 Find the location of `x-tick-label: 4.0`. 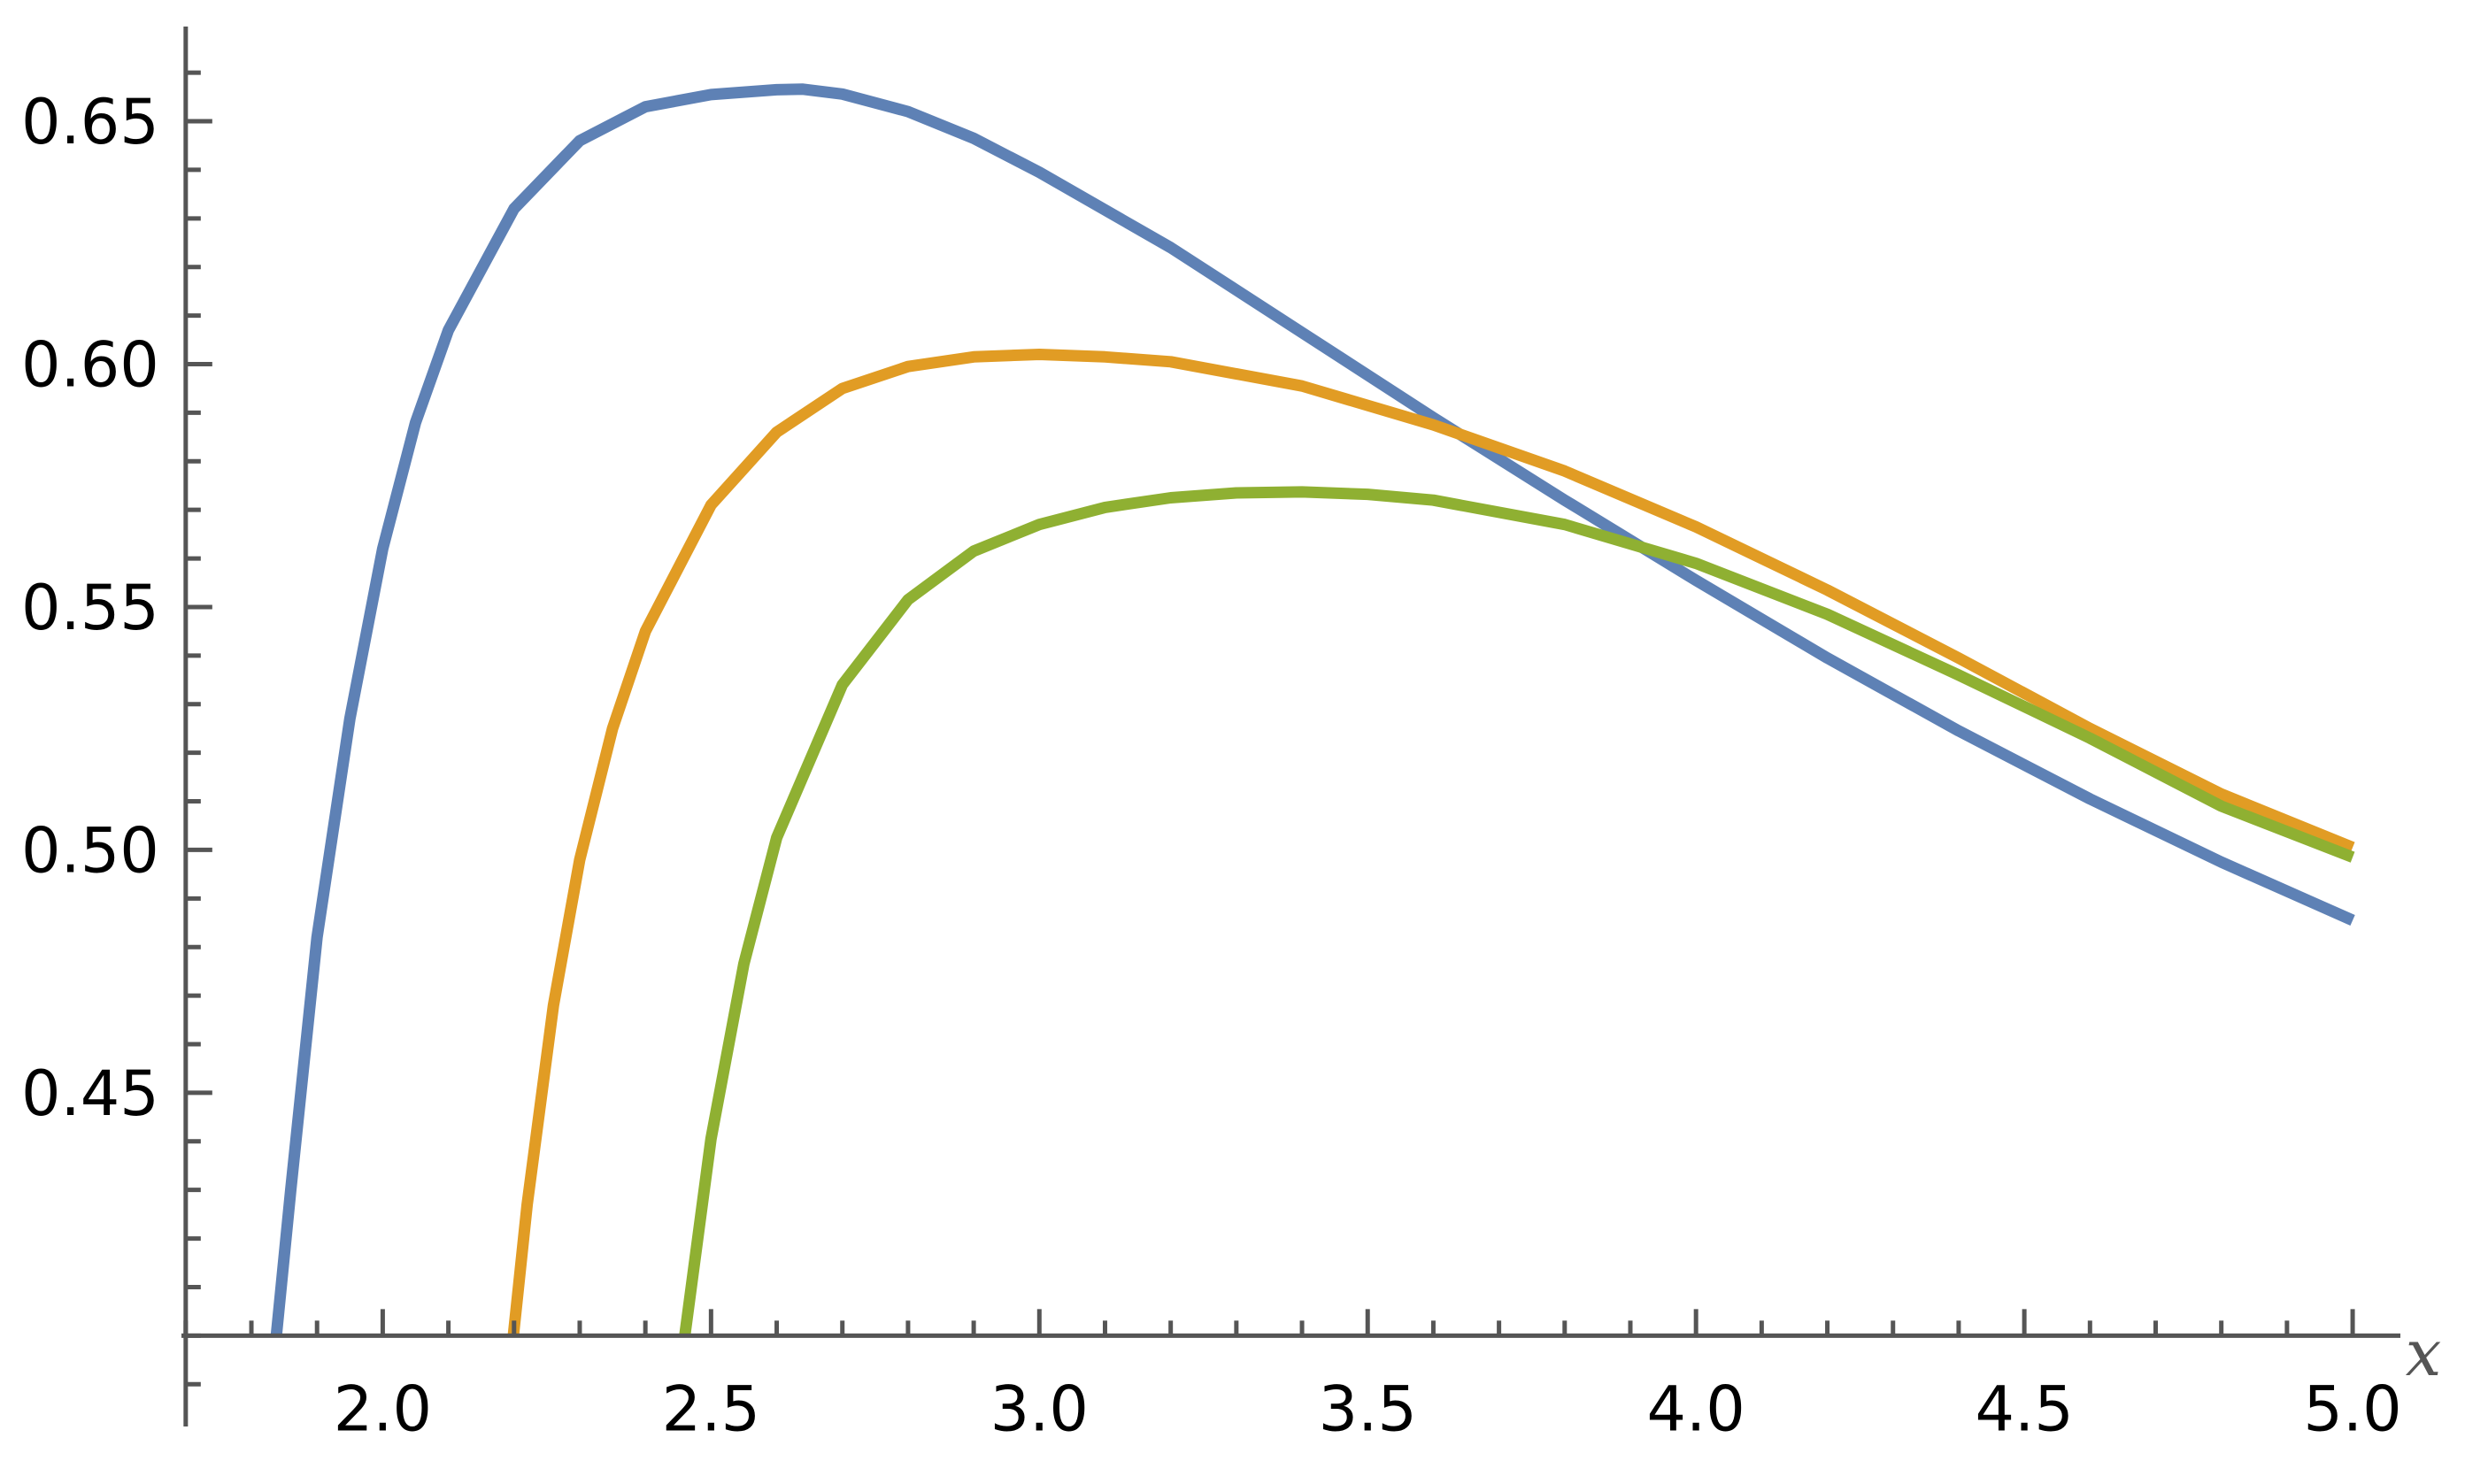

x-tick-label: 4.0 is located at coordinates (1696, 1409).